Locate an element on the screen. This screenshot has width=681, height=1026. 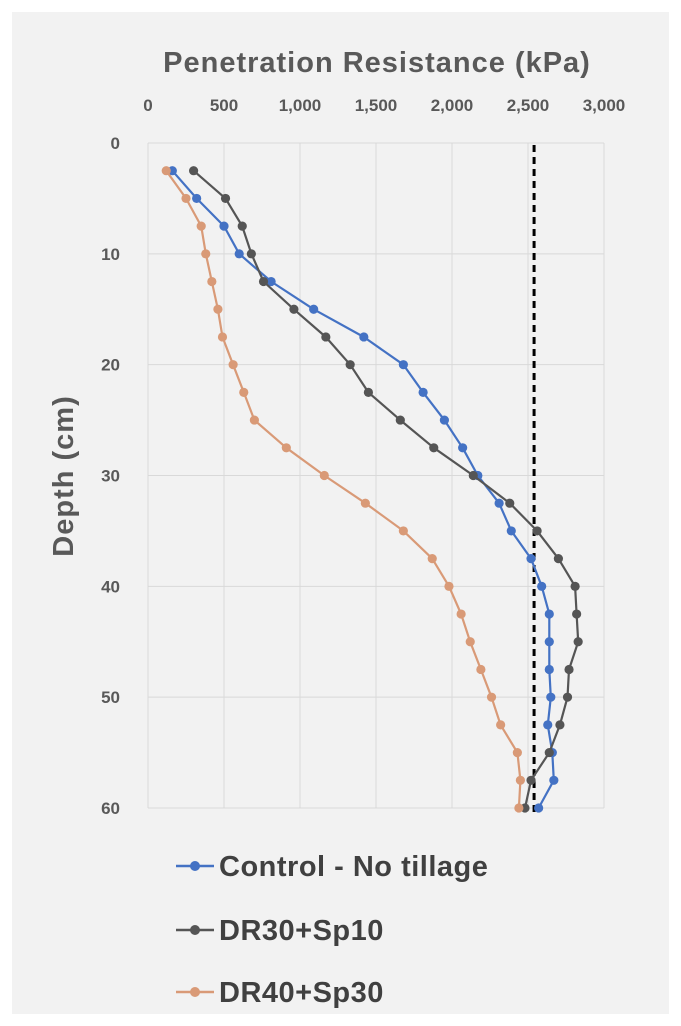
x-tick-label: 1,500 is located at coordinates (376, 105).